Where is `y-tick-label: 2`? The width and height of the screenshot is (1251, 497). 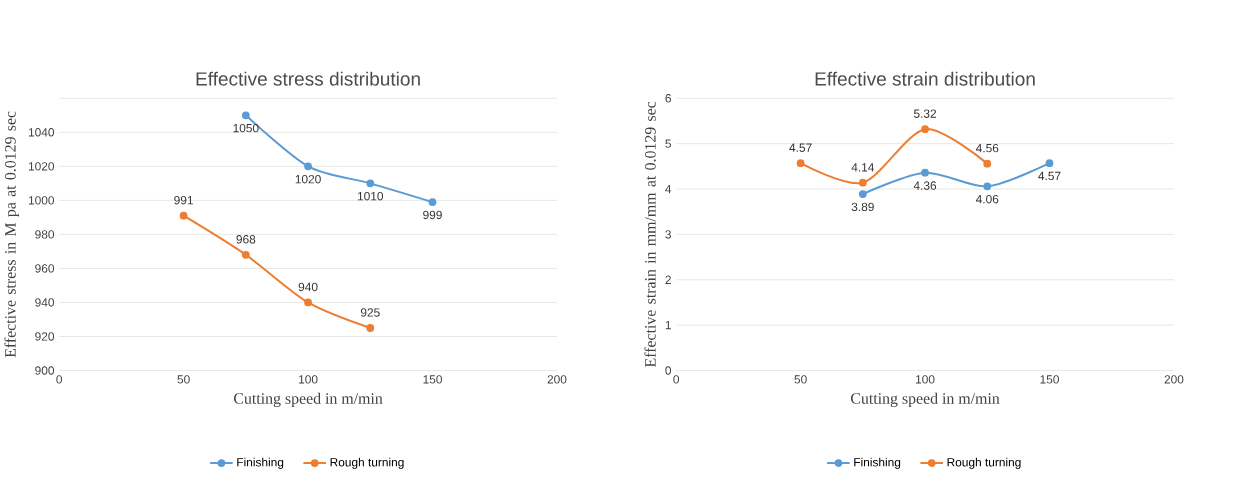
y-tick-label: 2 is located at coordinates (668, 280).